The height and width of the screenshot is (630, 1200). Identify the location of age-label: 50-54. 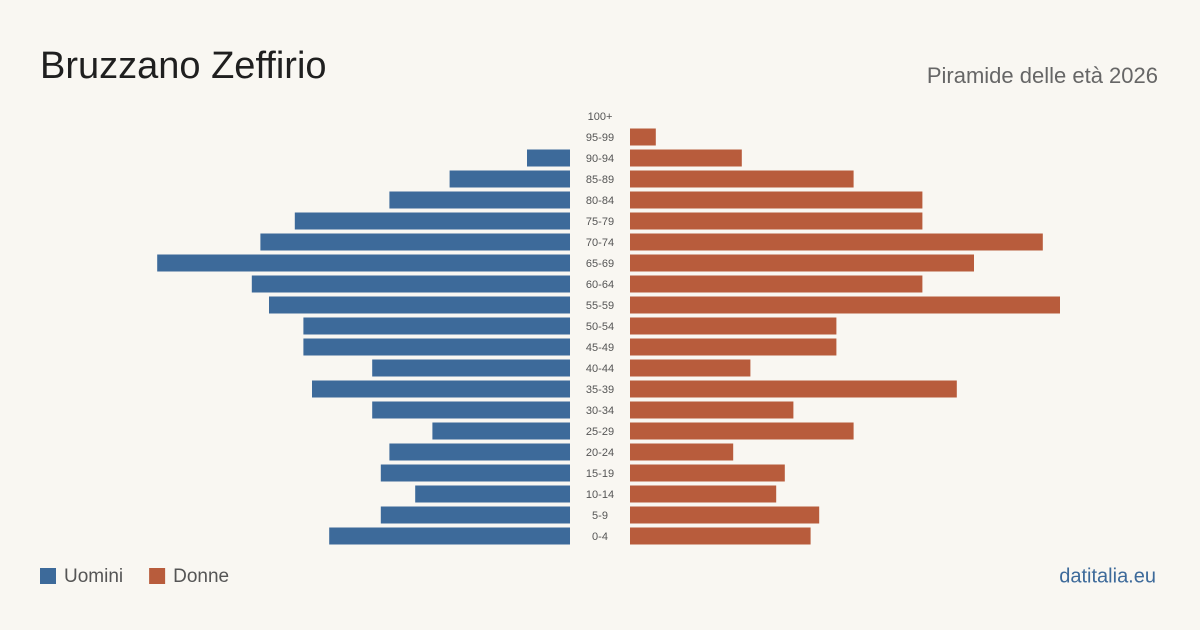
(600, 327).